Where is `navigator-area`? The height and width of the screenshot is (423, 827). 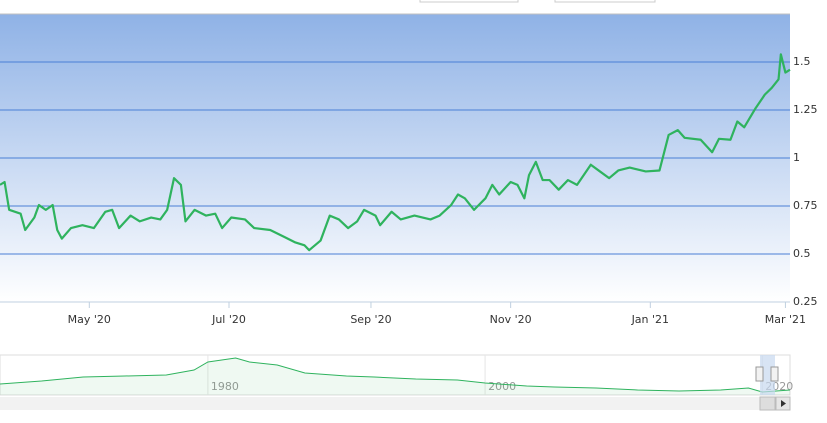 navigator-area is located at coordinates (395, 376).